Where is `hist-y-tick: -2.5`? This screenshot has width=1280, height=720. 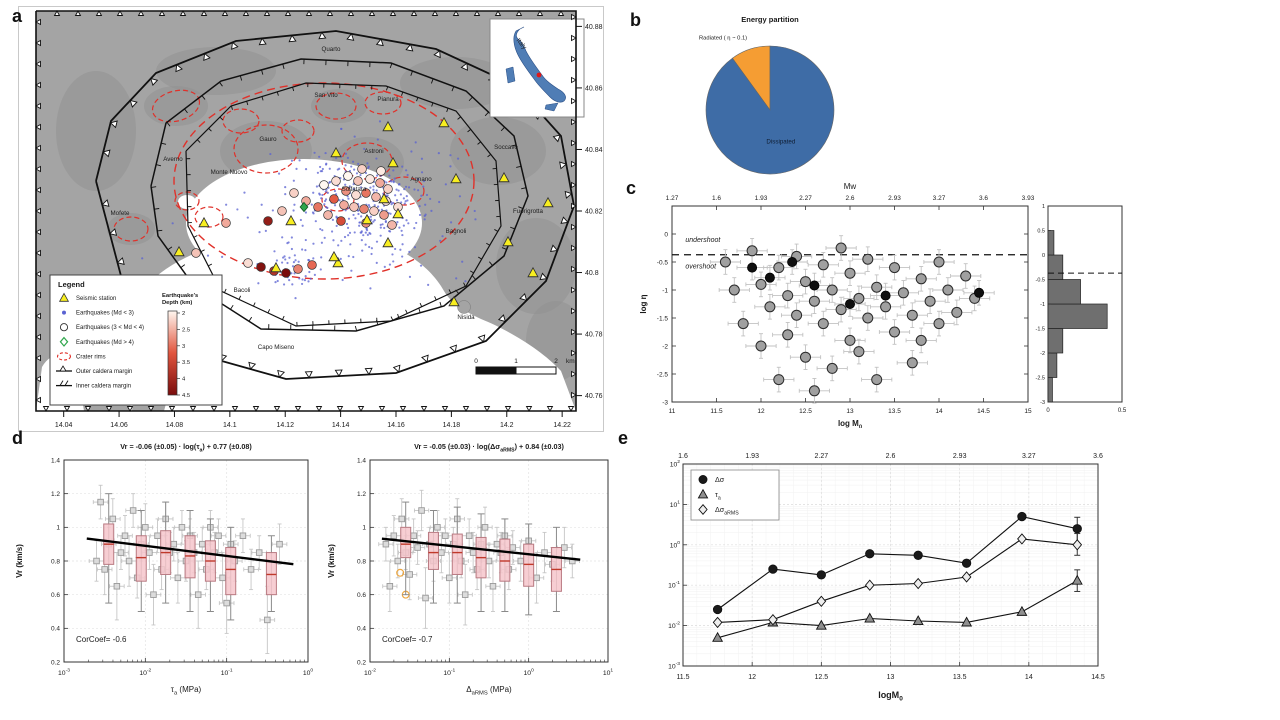 hist-y-tick: -2.5 is located at coordinates (1040, 379).